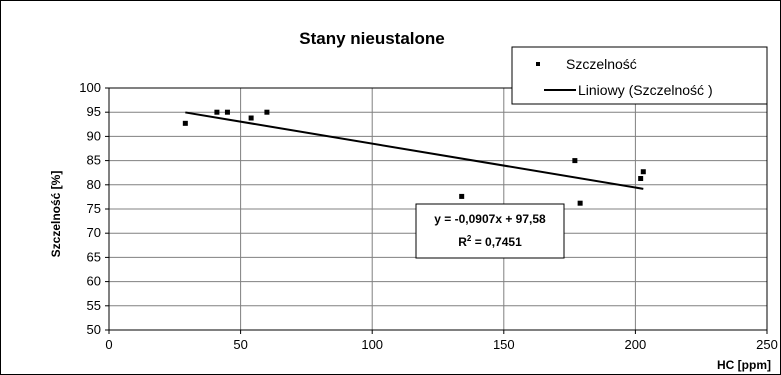 This screenshot has width=781, height=375. Describe the element at coordinates (414, 150) in the screenshot. I see `trendline` at that location.